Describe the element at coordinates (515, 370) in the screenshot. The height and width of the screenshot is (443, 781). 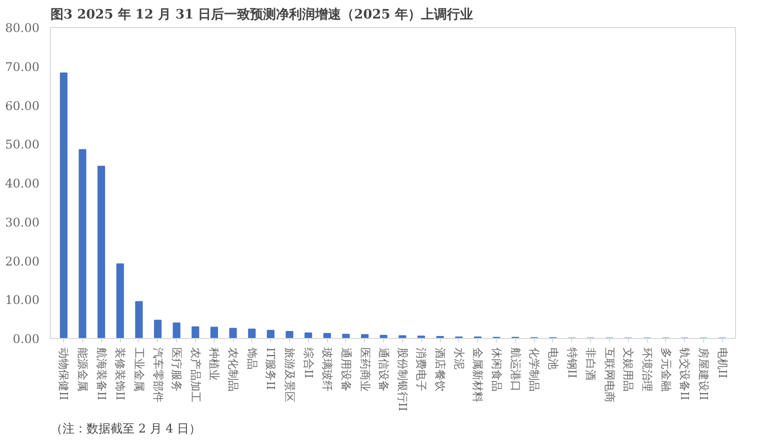
I see `x-tick-label: 航运港口` at that location.